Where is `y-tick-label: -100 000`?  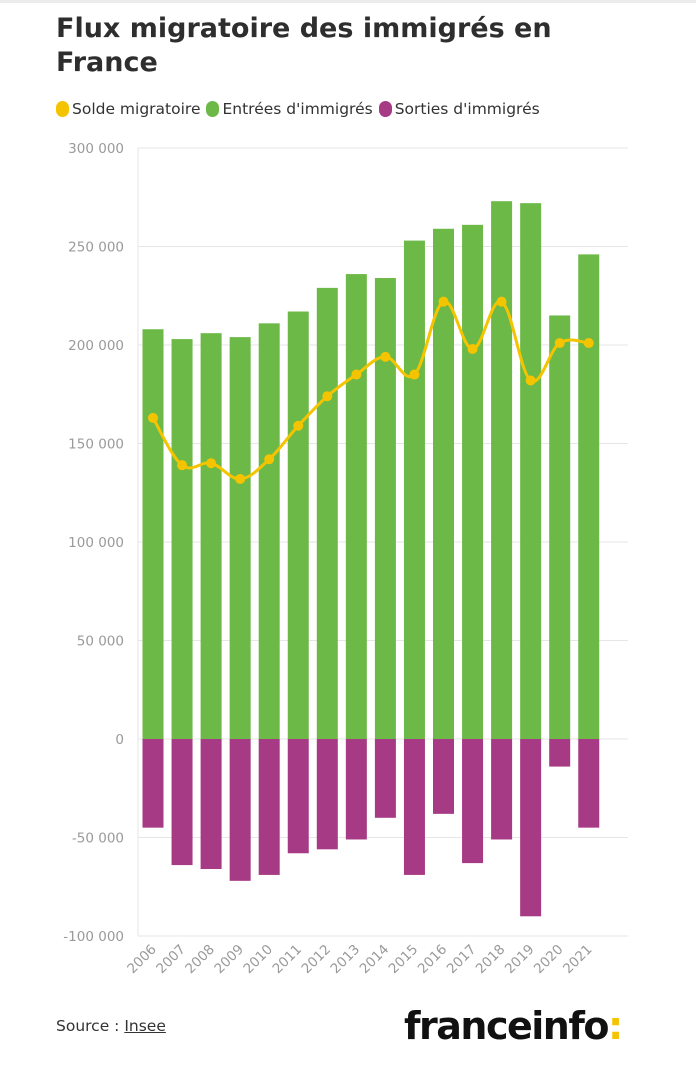
y-tick-label: -100 000 is located at coordinates (93, 937).